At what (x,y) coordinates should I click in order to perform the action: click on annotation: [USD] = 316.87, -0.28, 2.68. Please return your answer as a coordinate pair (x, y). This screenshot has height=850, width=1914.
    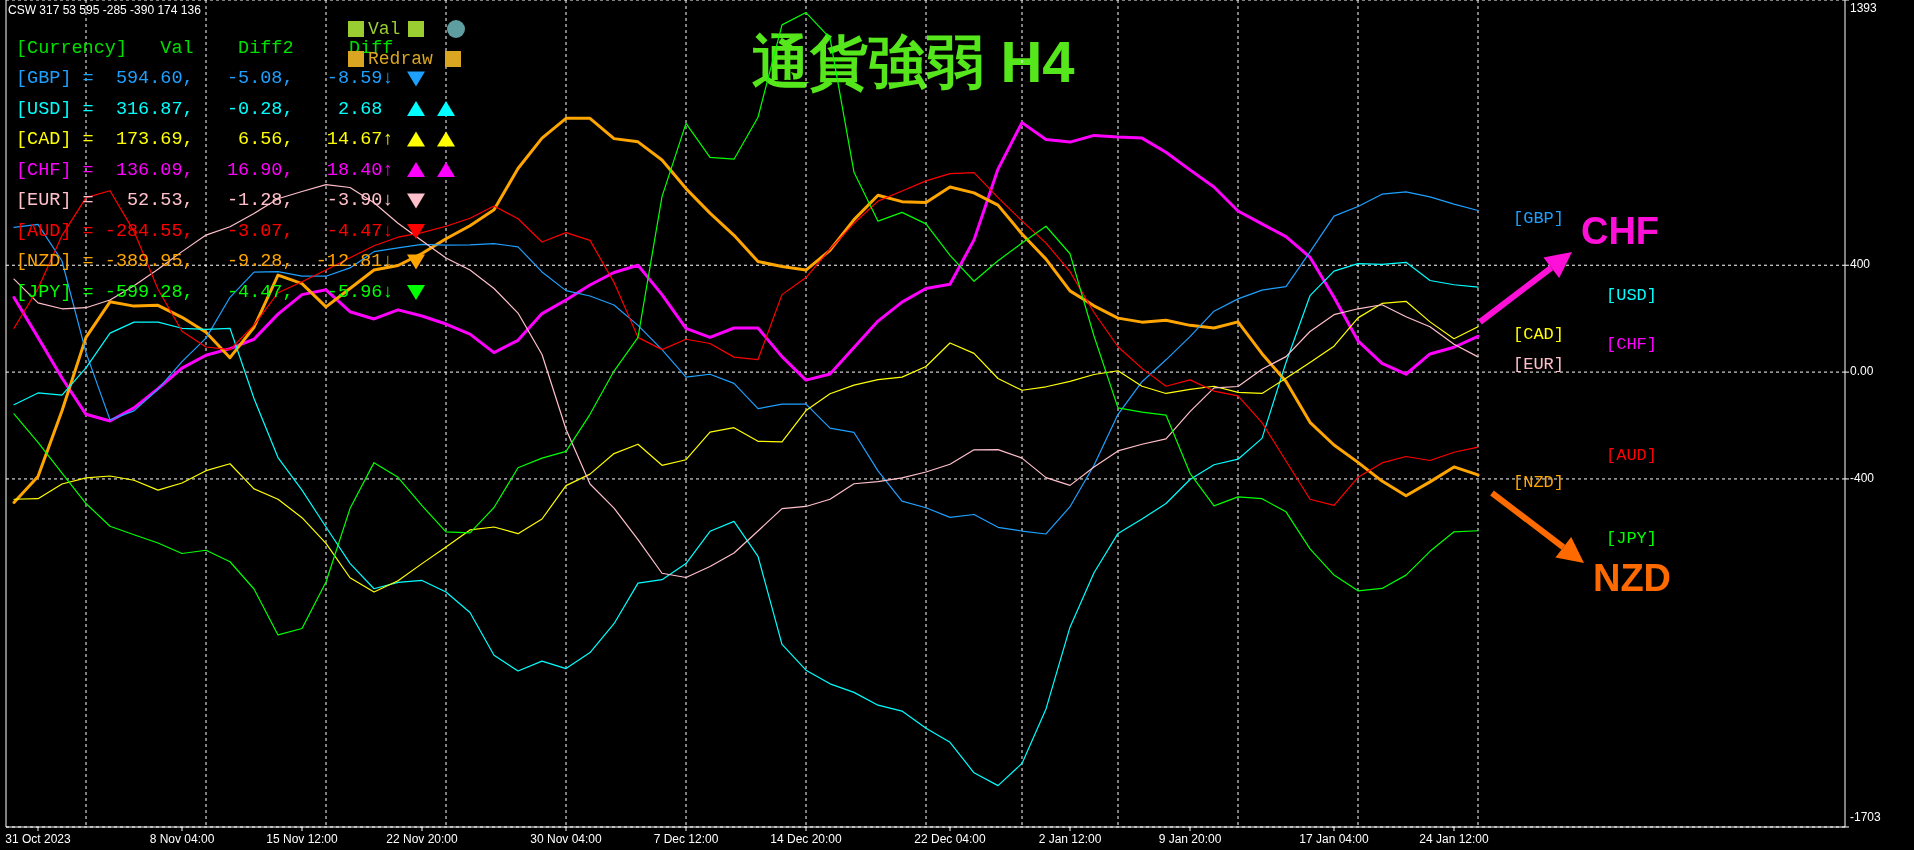
    Looking at the image, I should click on (199, 109).